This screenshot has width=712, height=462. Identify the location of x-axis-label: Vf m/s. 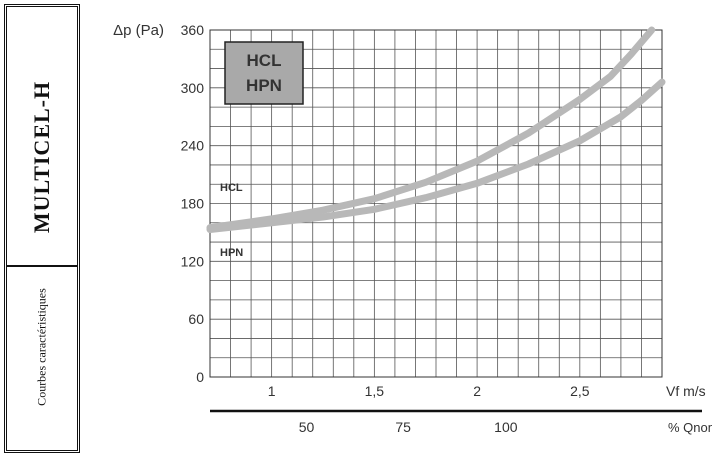
(686, 391).